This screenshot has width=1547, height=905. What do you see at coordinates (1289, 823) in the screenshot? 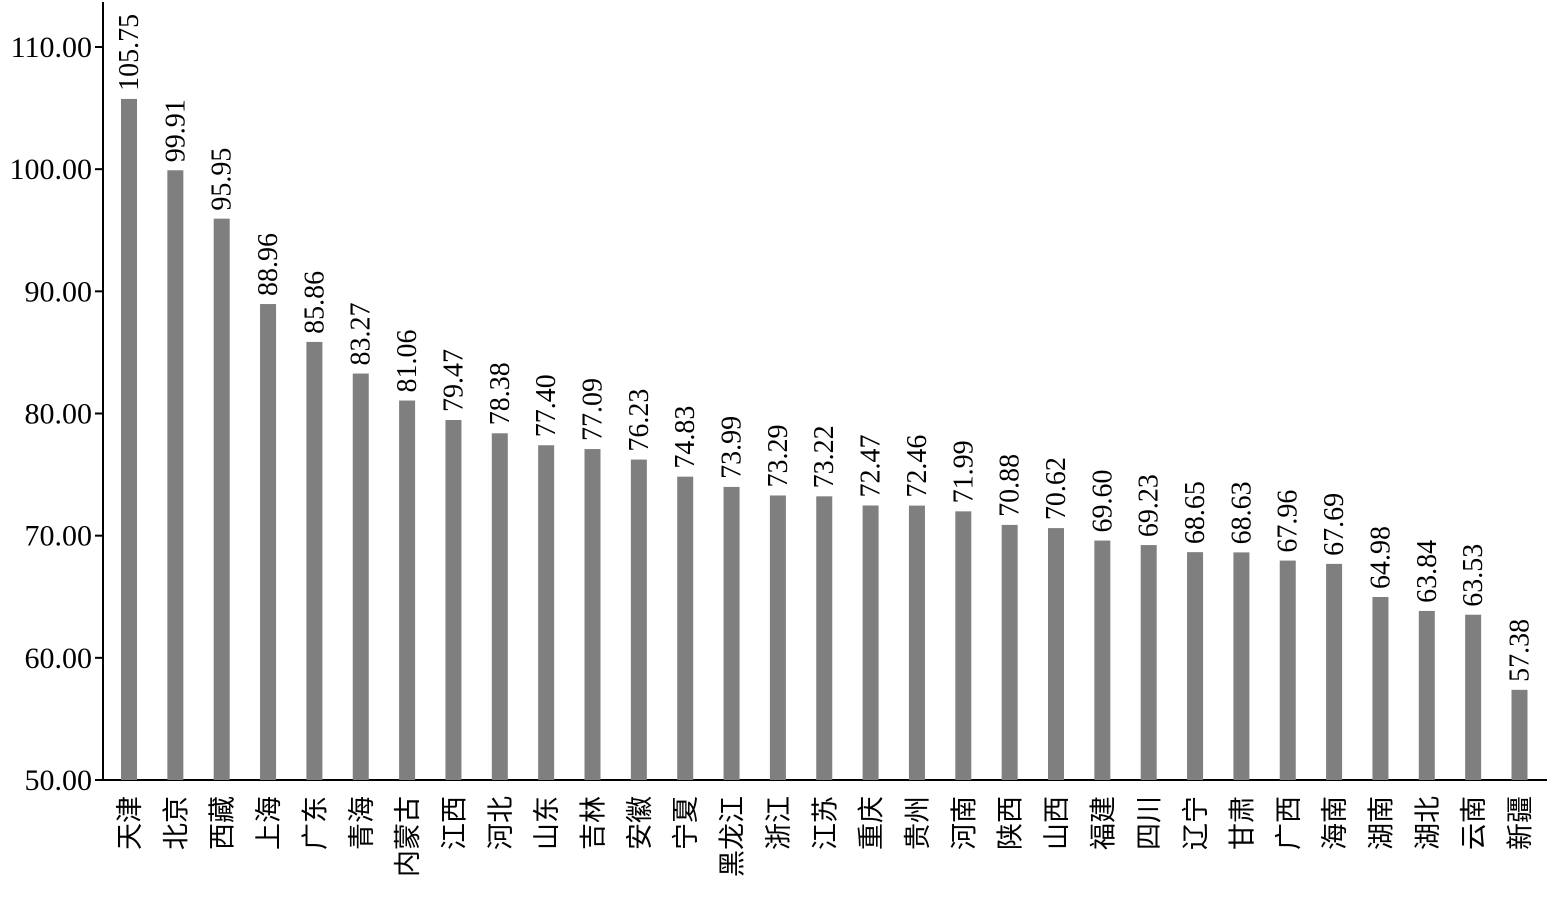
I see `category-label: 广西` at bounding box center [1289, 823].